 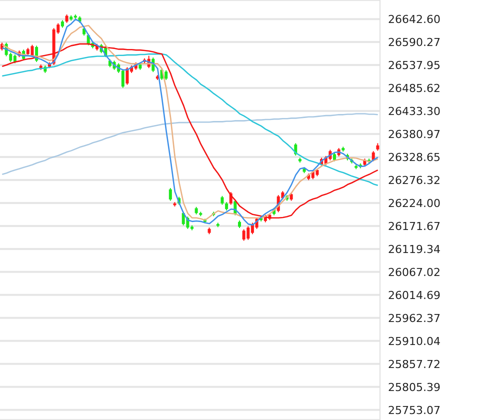 I want to click on line-series, so click(x=190, y=144).